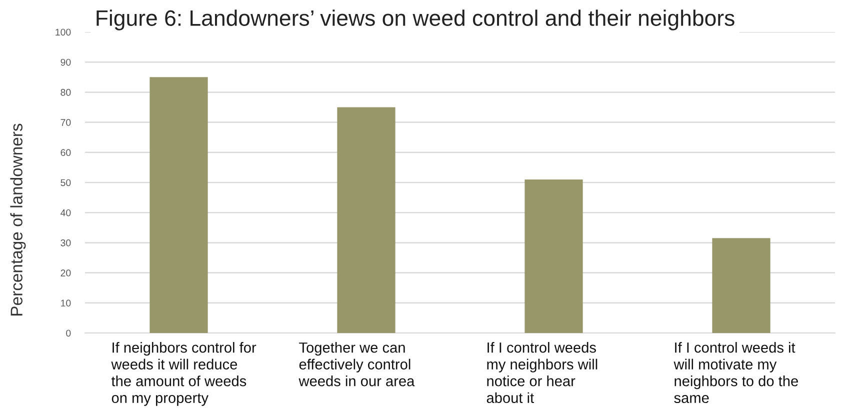 The width and height of the screenshot is (854, 420). What do you see at coordinates (356, 364) in the screenshot?
I see `x-tick-label: Together we can effectively control weeds in our area` at bounding box center [356, 364].